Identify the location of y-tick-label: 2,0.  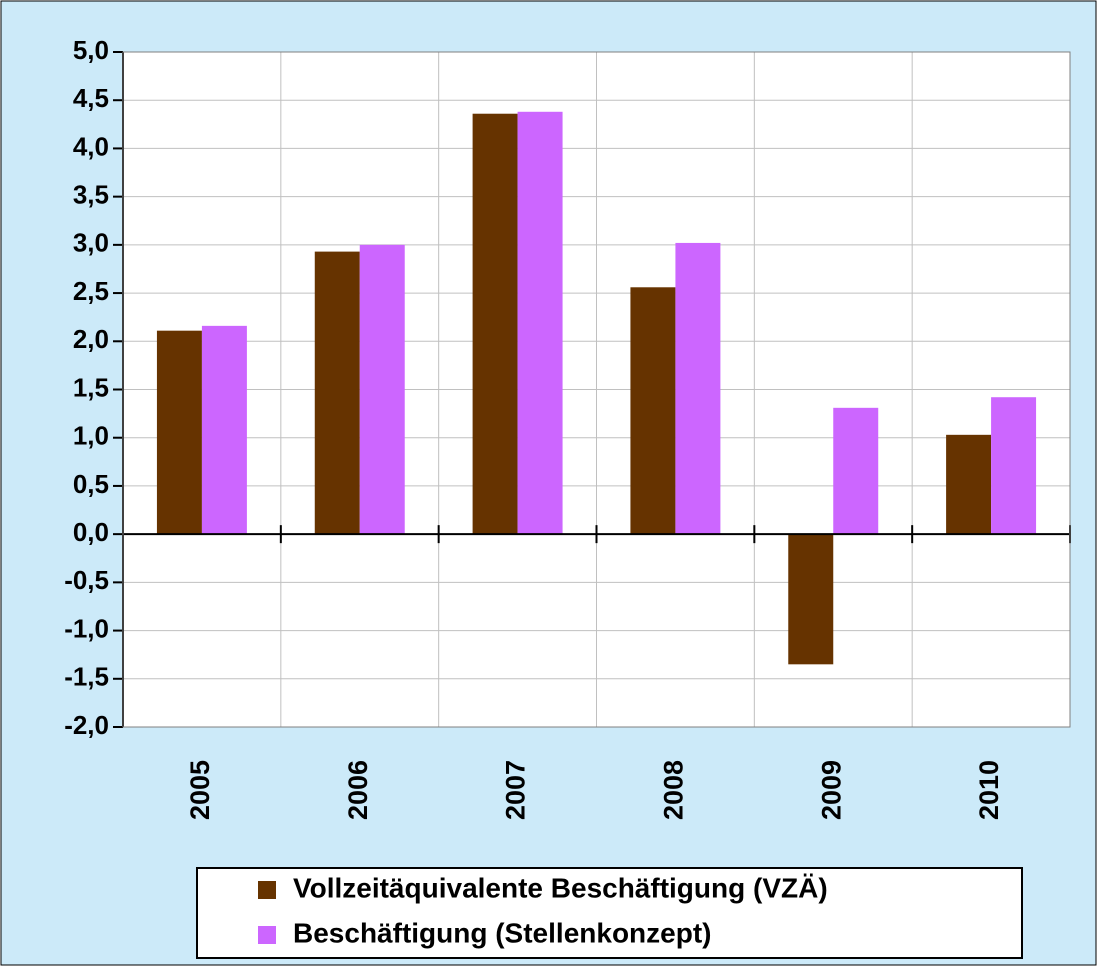
(91, 339).